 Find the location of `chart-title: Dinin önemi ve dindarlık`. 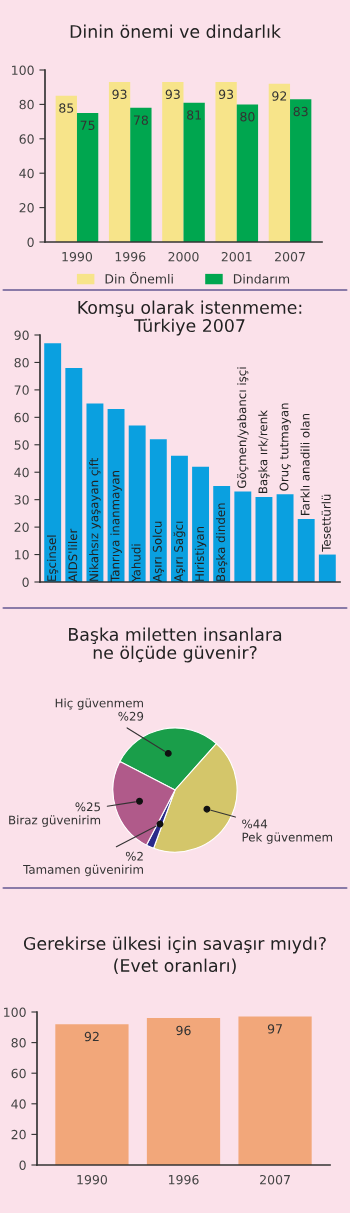

chart-title: Dinin önemi ve dindarlık is located at coordinates (175, 31).